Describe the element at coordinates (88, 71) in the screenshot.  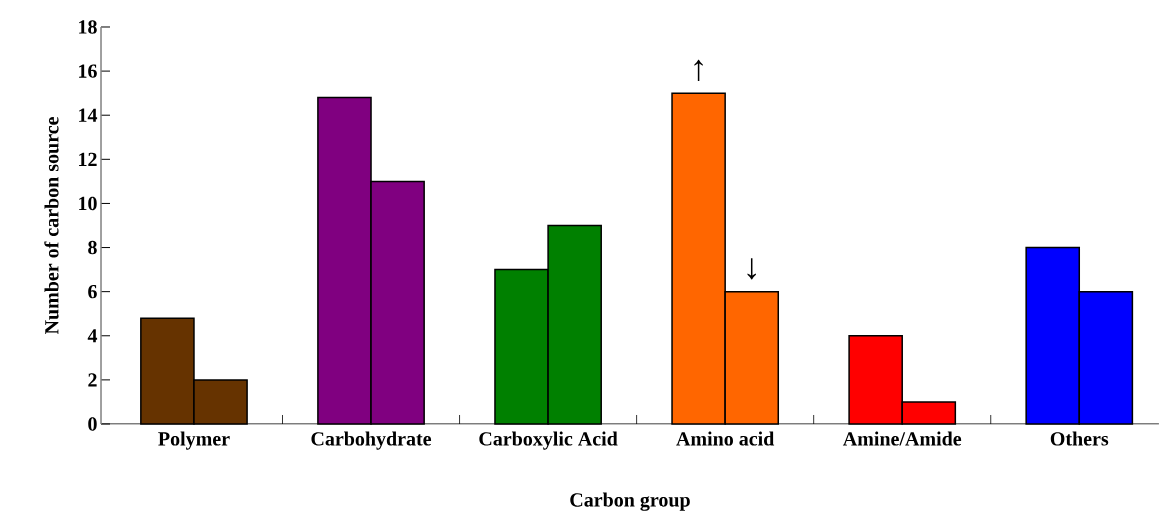
I see `y-tick-label: 16` at that location.